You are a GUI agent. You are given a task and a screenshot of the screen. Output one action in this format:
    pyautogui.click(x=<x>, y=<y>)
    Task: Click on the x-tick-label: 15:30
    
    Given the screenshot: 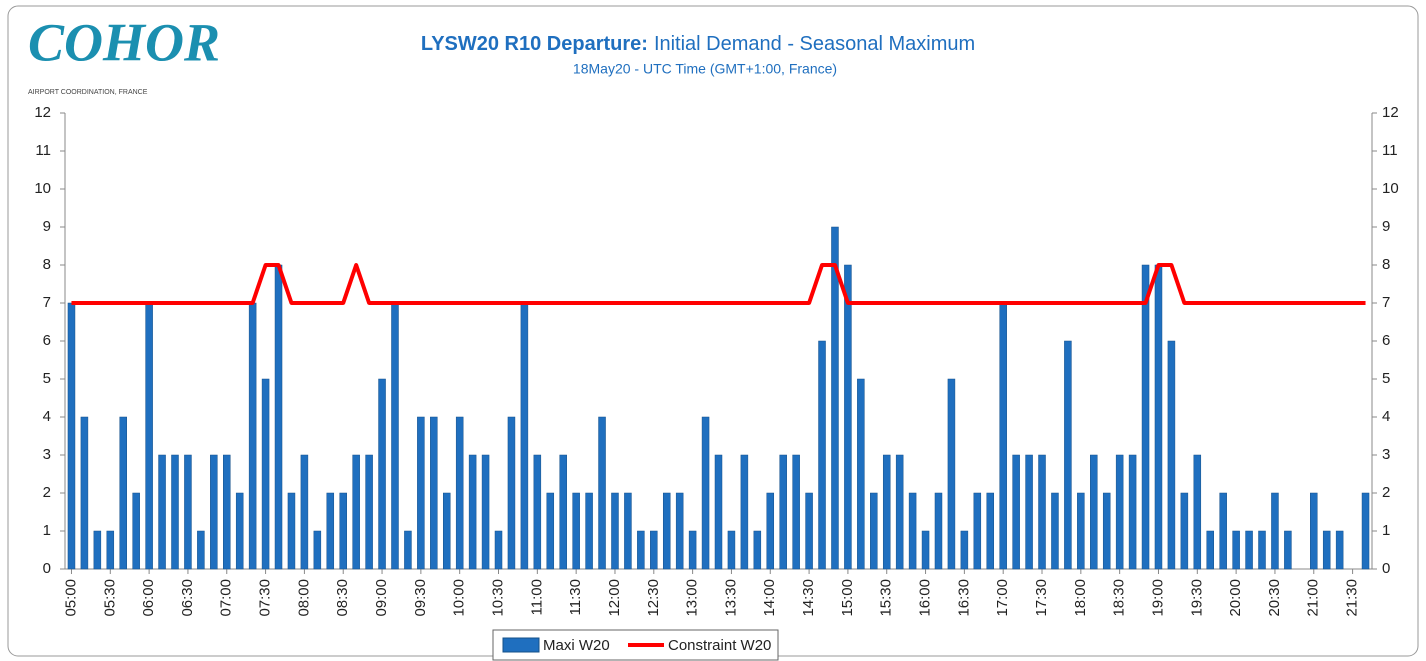 What is the action you would take?
    pyautogui.click(x=886, y=598)
    